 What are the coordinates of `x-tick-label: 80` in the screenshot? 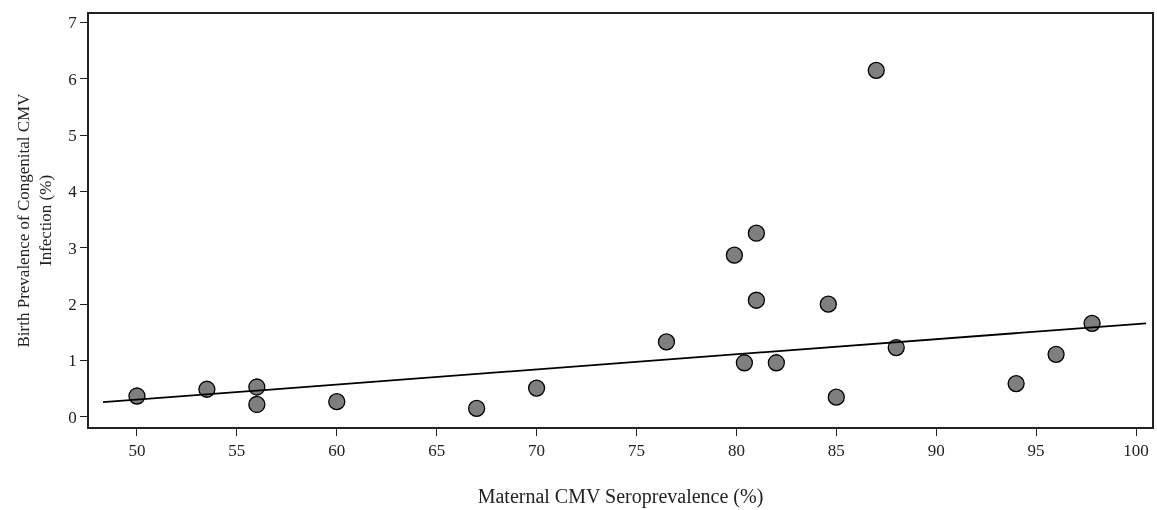 It's located at (736, 451).